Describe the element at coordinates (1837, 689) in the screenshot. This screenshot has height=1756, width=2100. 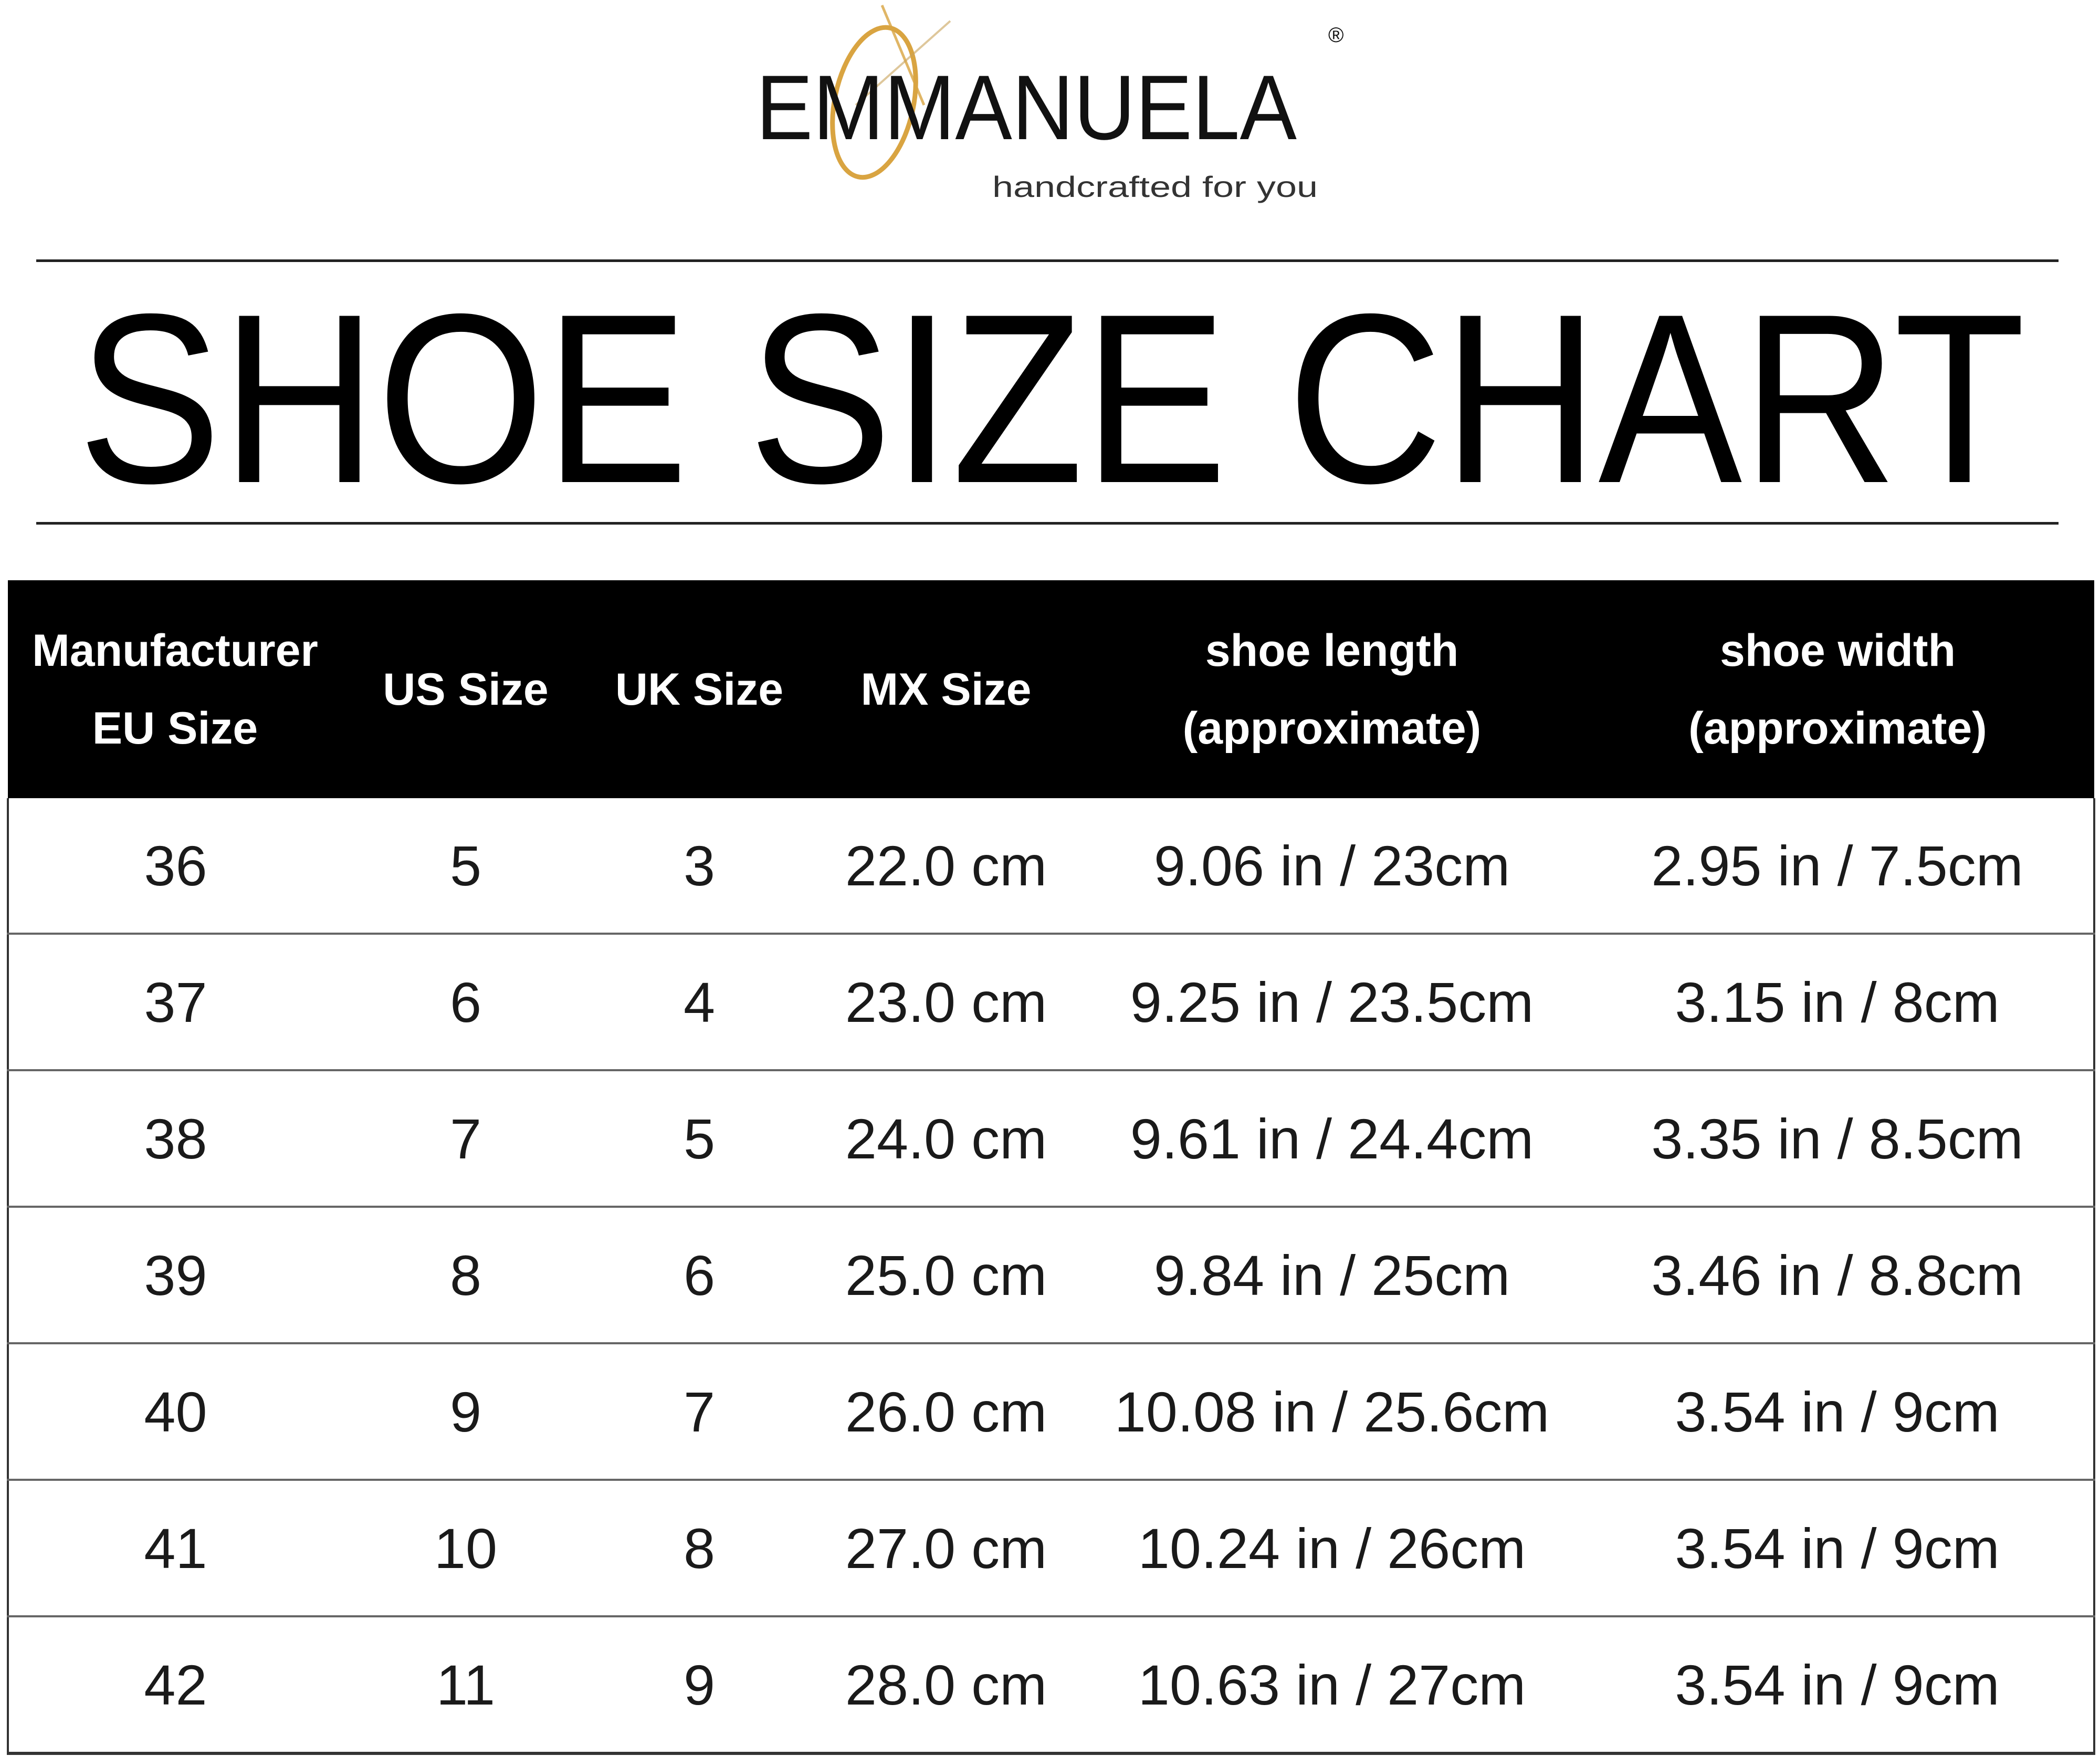
I see `column-header-shoe-width: shoe width (approximate)` at that location.